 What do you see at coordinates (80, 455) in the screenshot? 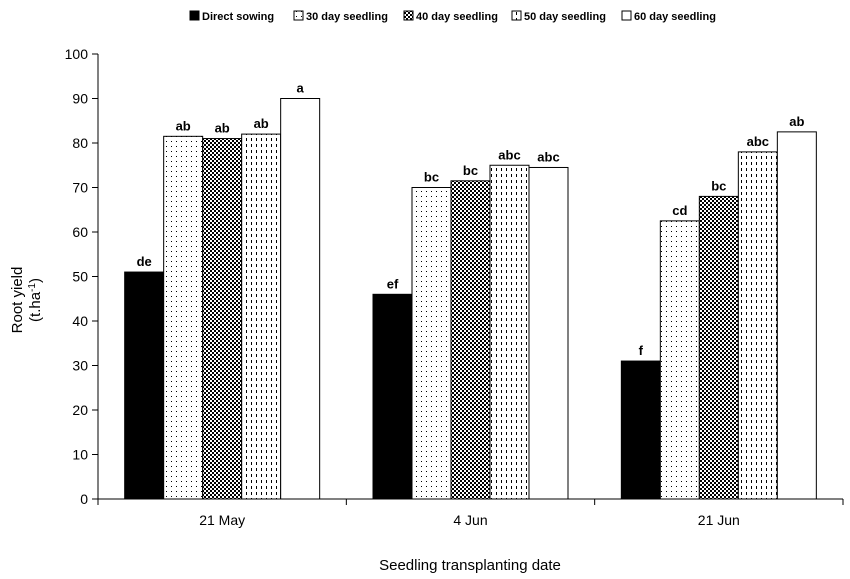
I see `y-tick-label: 10` at bounding box center [80, 455].